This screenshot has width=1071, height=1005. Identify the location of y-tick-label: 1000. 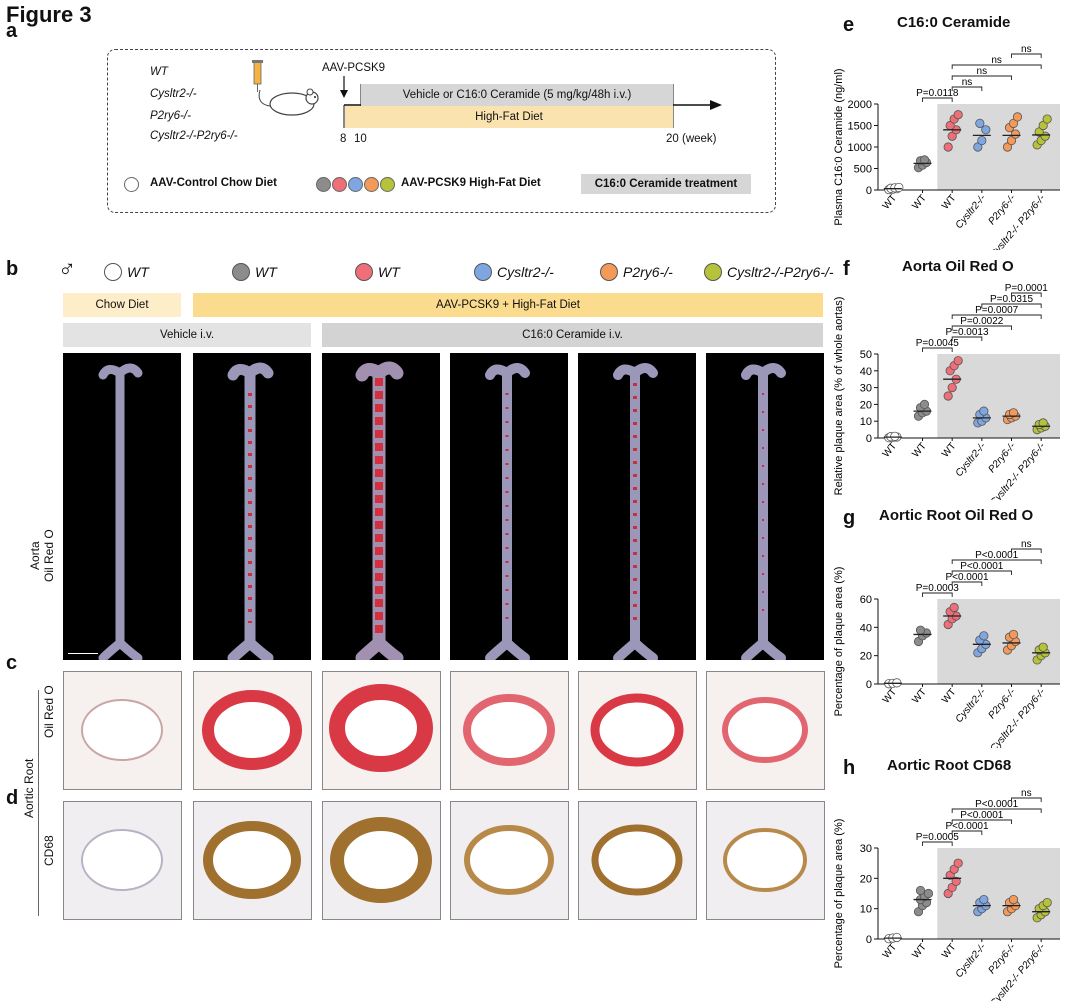
(860, 148).